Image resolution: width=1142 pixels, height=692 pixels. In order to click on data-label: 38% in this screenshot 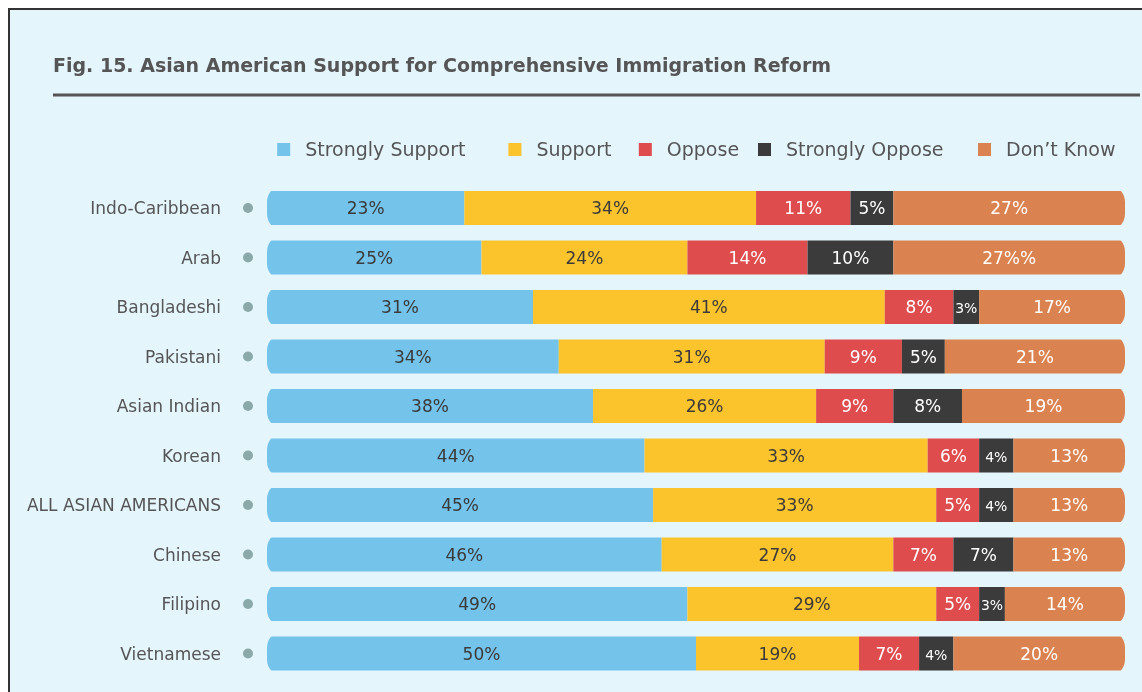, I will do `click(430, 406)`.